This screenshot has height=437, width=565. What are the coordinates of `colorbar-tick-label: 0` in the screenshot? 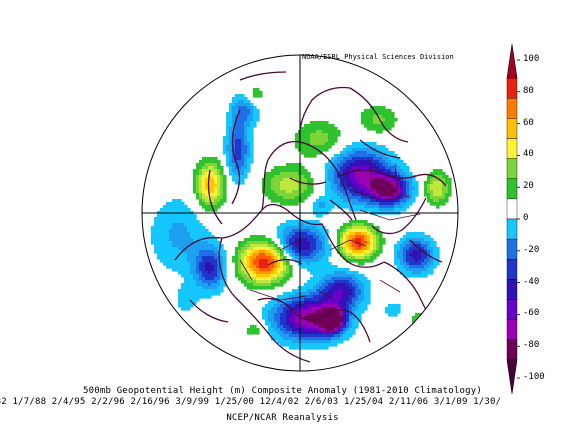 It's located at (526, 218).